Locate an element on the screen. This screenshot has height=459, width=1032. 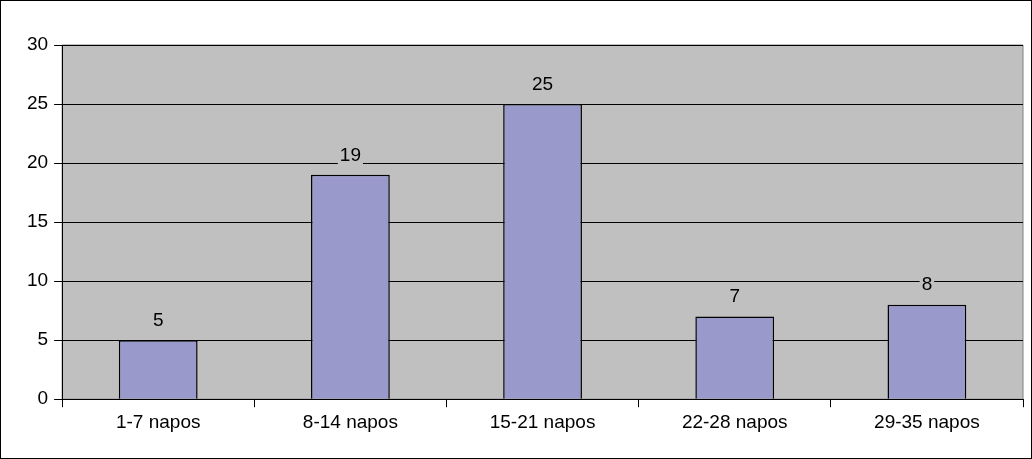
data-label: 5 is located at coordinates (158, 319).